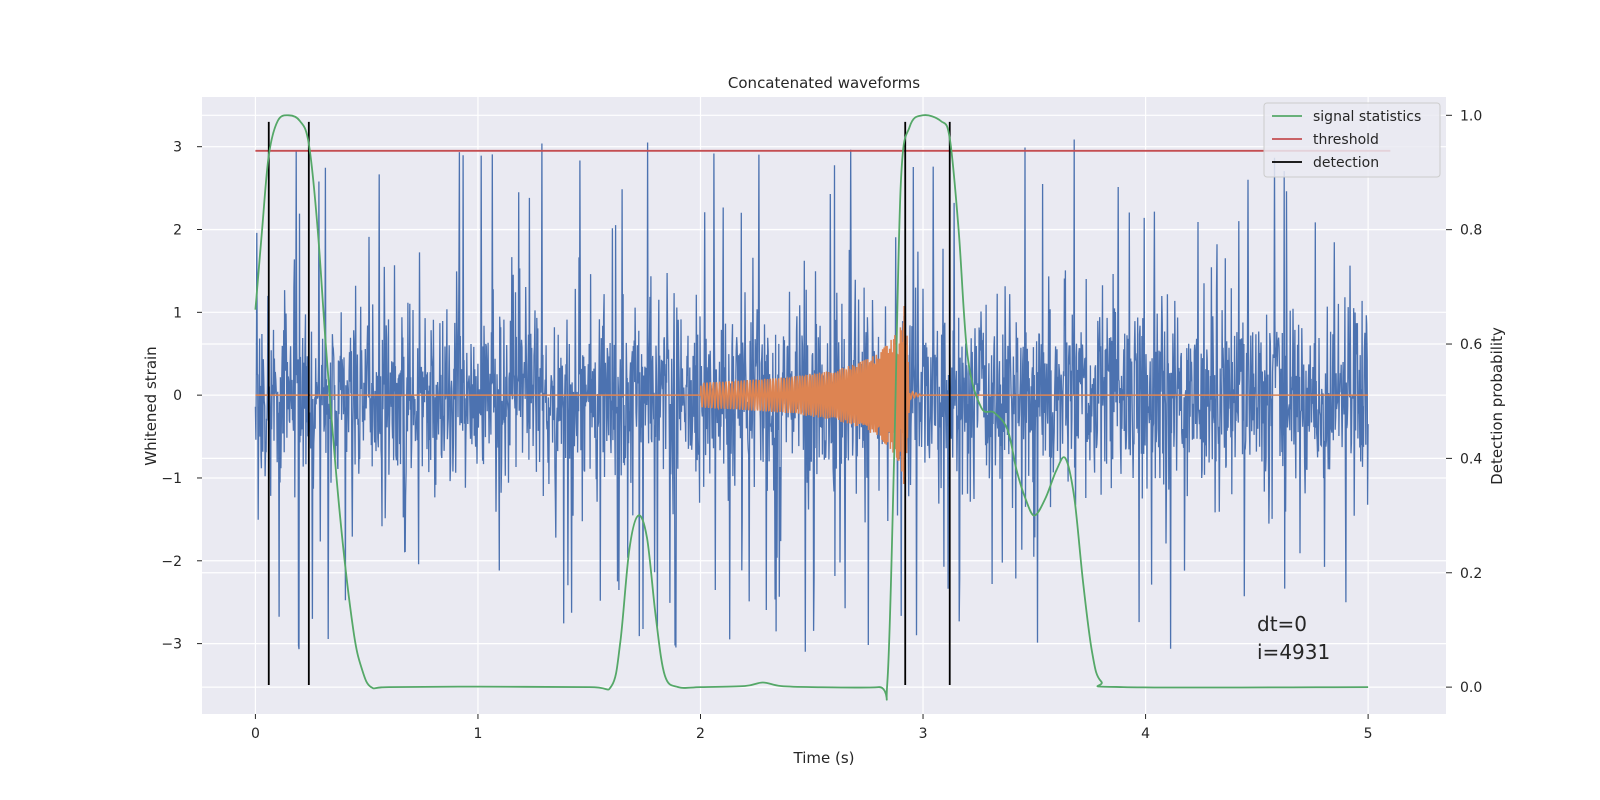 The height and width of the screenshot is (800, 1600). What do you see at coordinates (177, 231) in the screenshot?
I see `y-tick-label: 2` at bounding box center [177, 231].